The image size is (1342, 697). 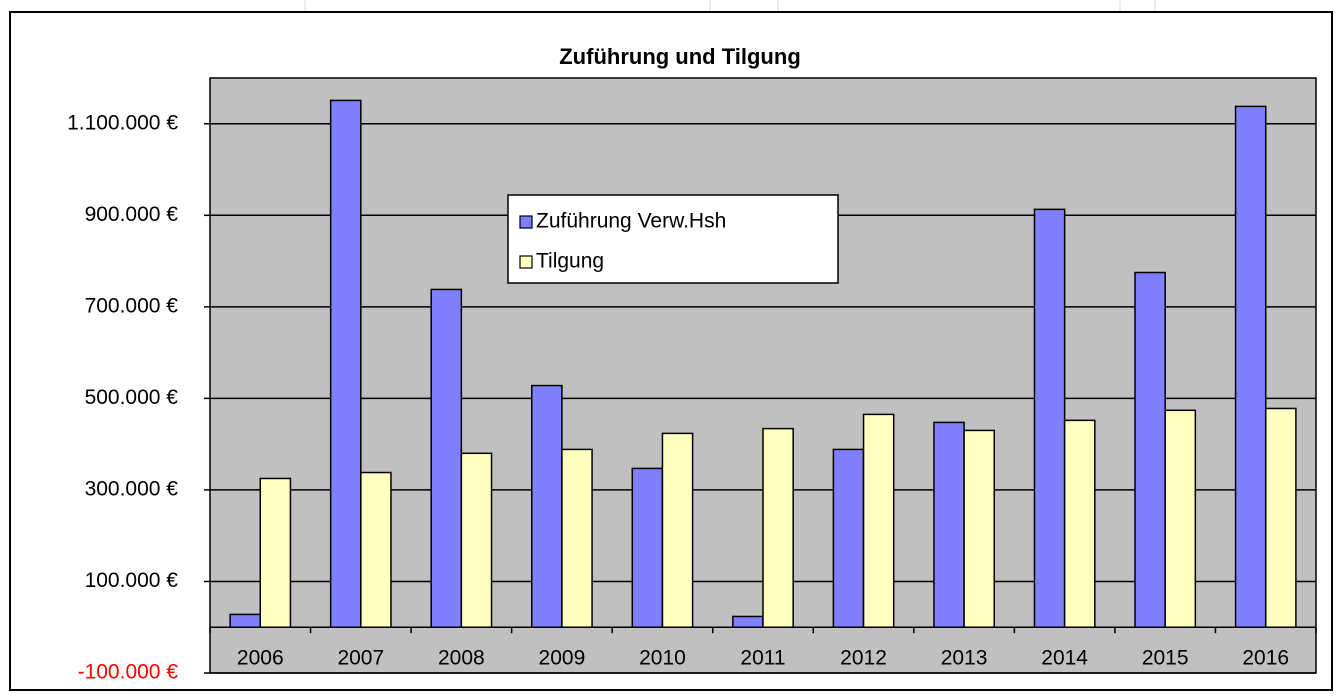 What do you see at coordinates (1165, 658) in the screenshot?
I see `x-tick-label: 2015` at bounding box center [1165, 658].